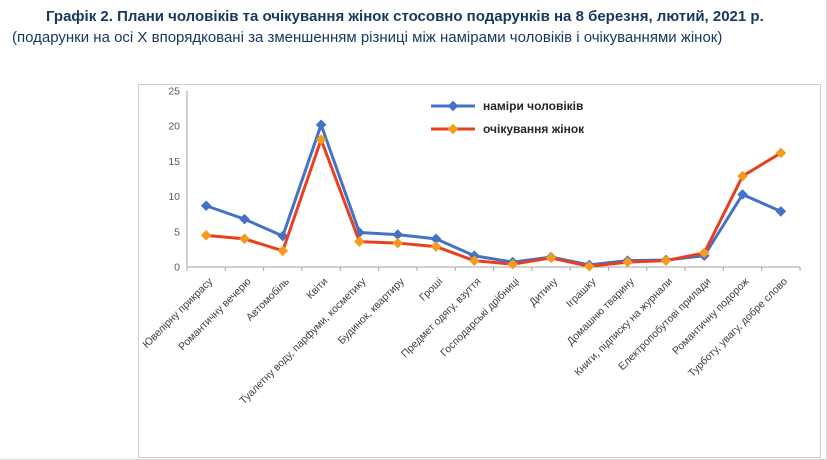 The height and width of the screenshot is (460, 827). Describe the element at coordinates (601, 311) in the screenshot. I see `svg-text: Домашню тварину` at that location.